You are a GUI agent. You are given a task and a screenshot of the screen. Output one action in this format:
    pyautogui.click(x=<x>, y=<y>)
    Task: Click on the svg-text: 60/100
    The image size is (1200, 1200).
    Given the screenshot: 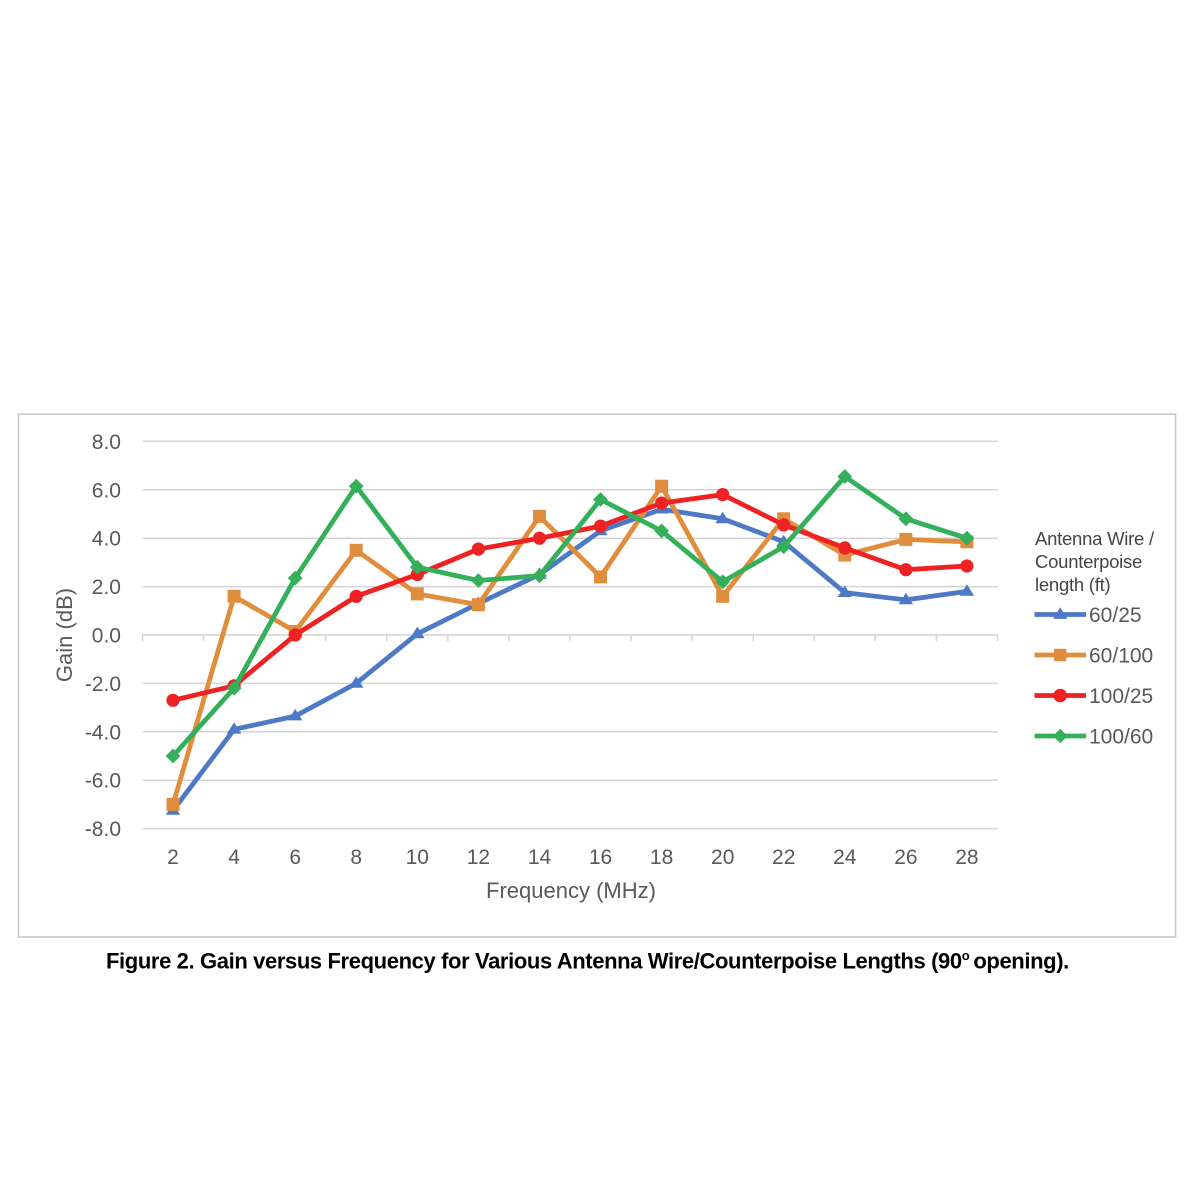 What is the action you would take?
    pyautogui.click(x=1121, y=656)
    